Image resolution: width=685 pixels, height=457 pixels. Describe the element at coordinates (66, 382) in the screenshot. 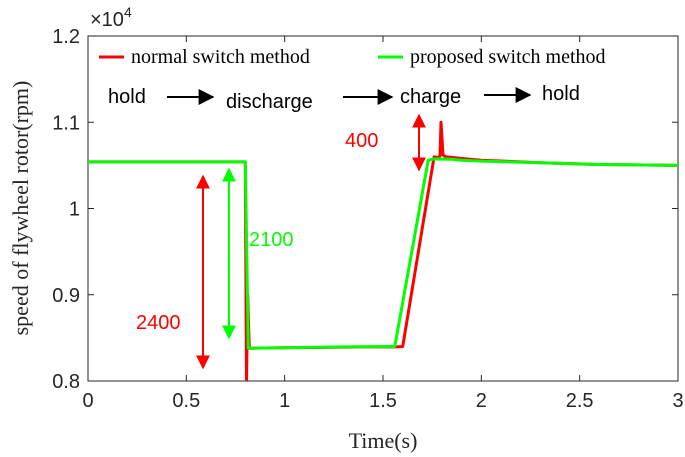

I see `y-tick-label: 0.8` at that location.